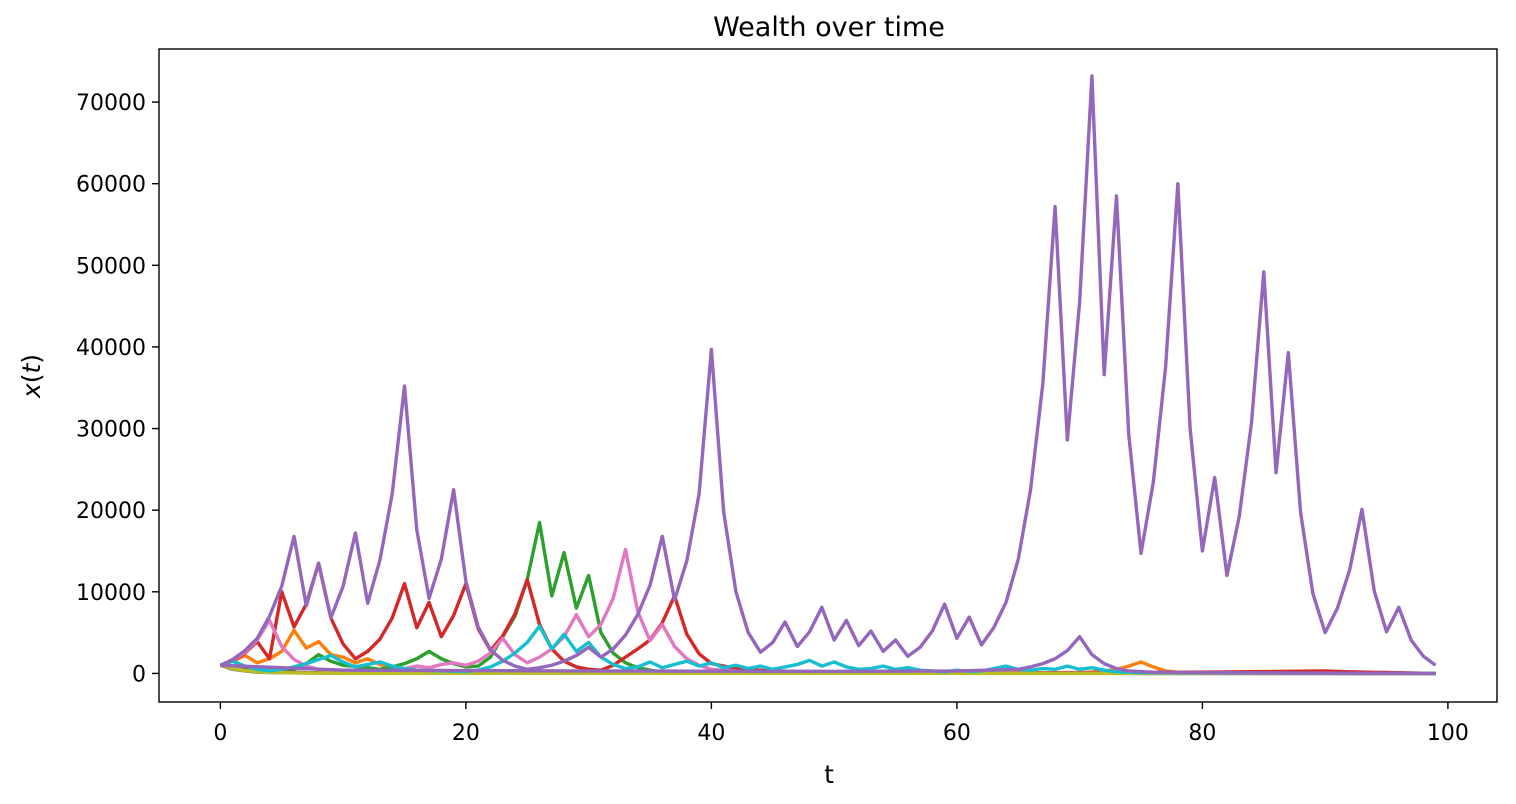  I want to click on y-axis-label-group: x(t), so click(31, 376).